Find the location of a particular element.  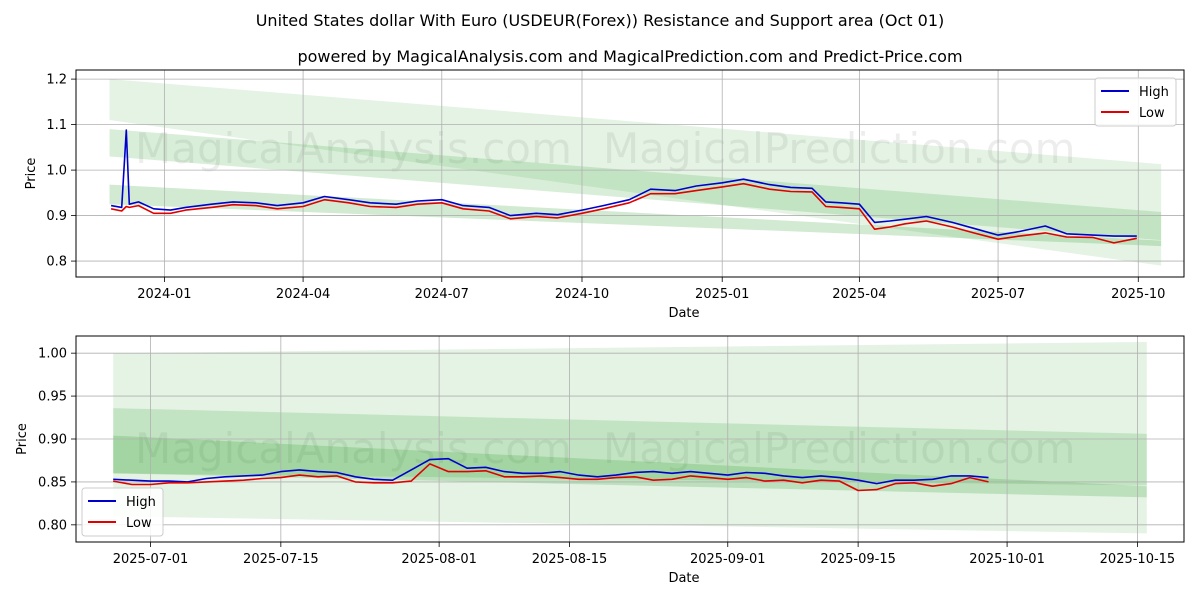

x-tick-label: 2024-01 is located at coordinates (164, 294).